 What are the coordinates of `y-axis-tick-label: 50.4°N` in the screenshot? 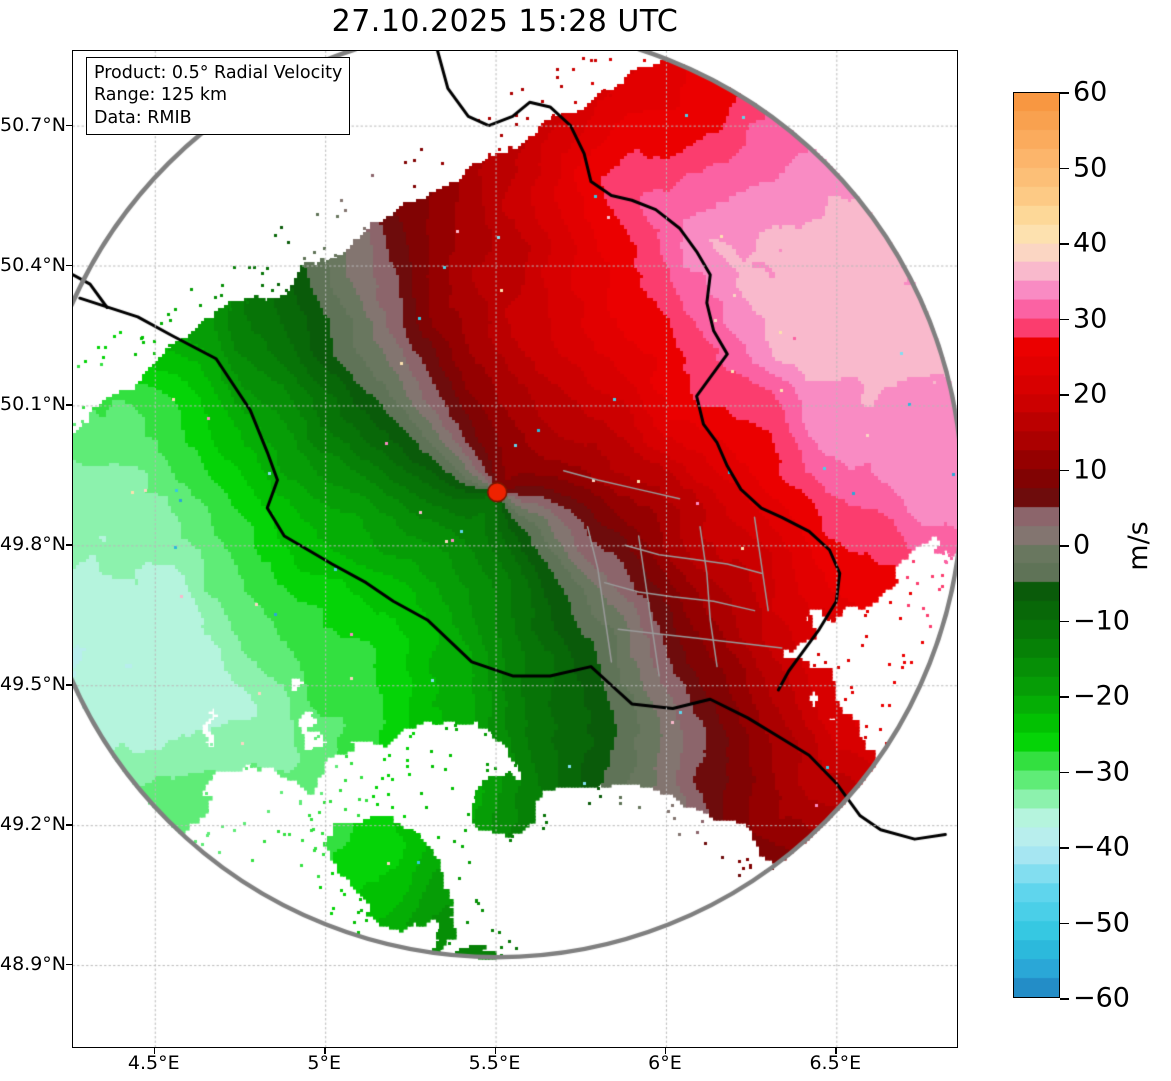 It's located at (33, 264).